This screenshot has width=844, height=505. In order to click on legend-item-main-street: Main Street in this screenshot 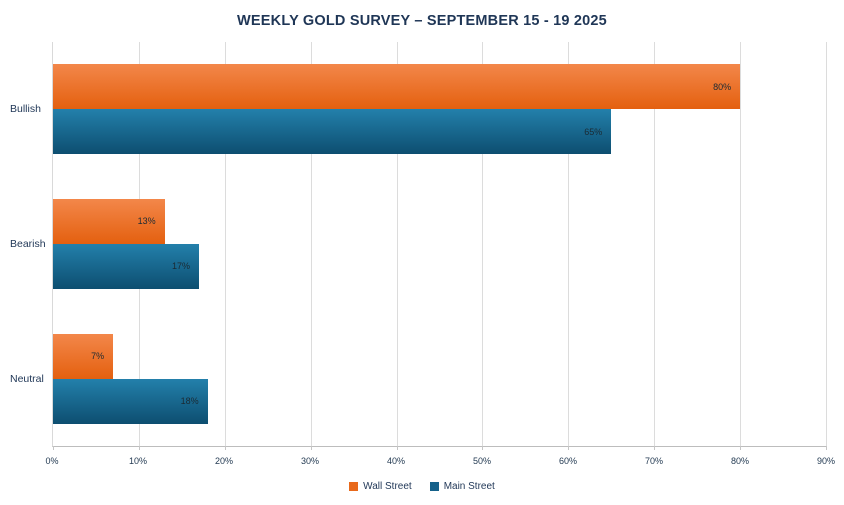, I will do `click(462, 486)`.